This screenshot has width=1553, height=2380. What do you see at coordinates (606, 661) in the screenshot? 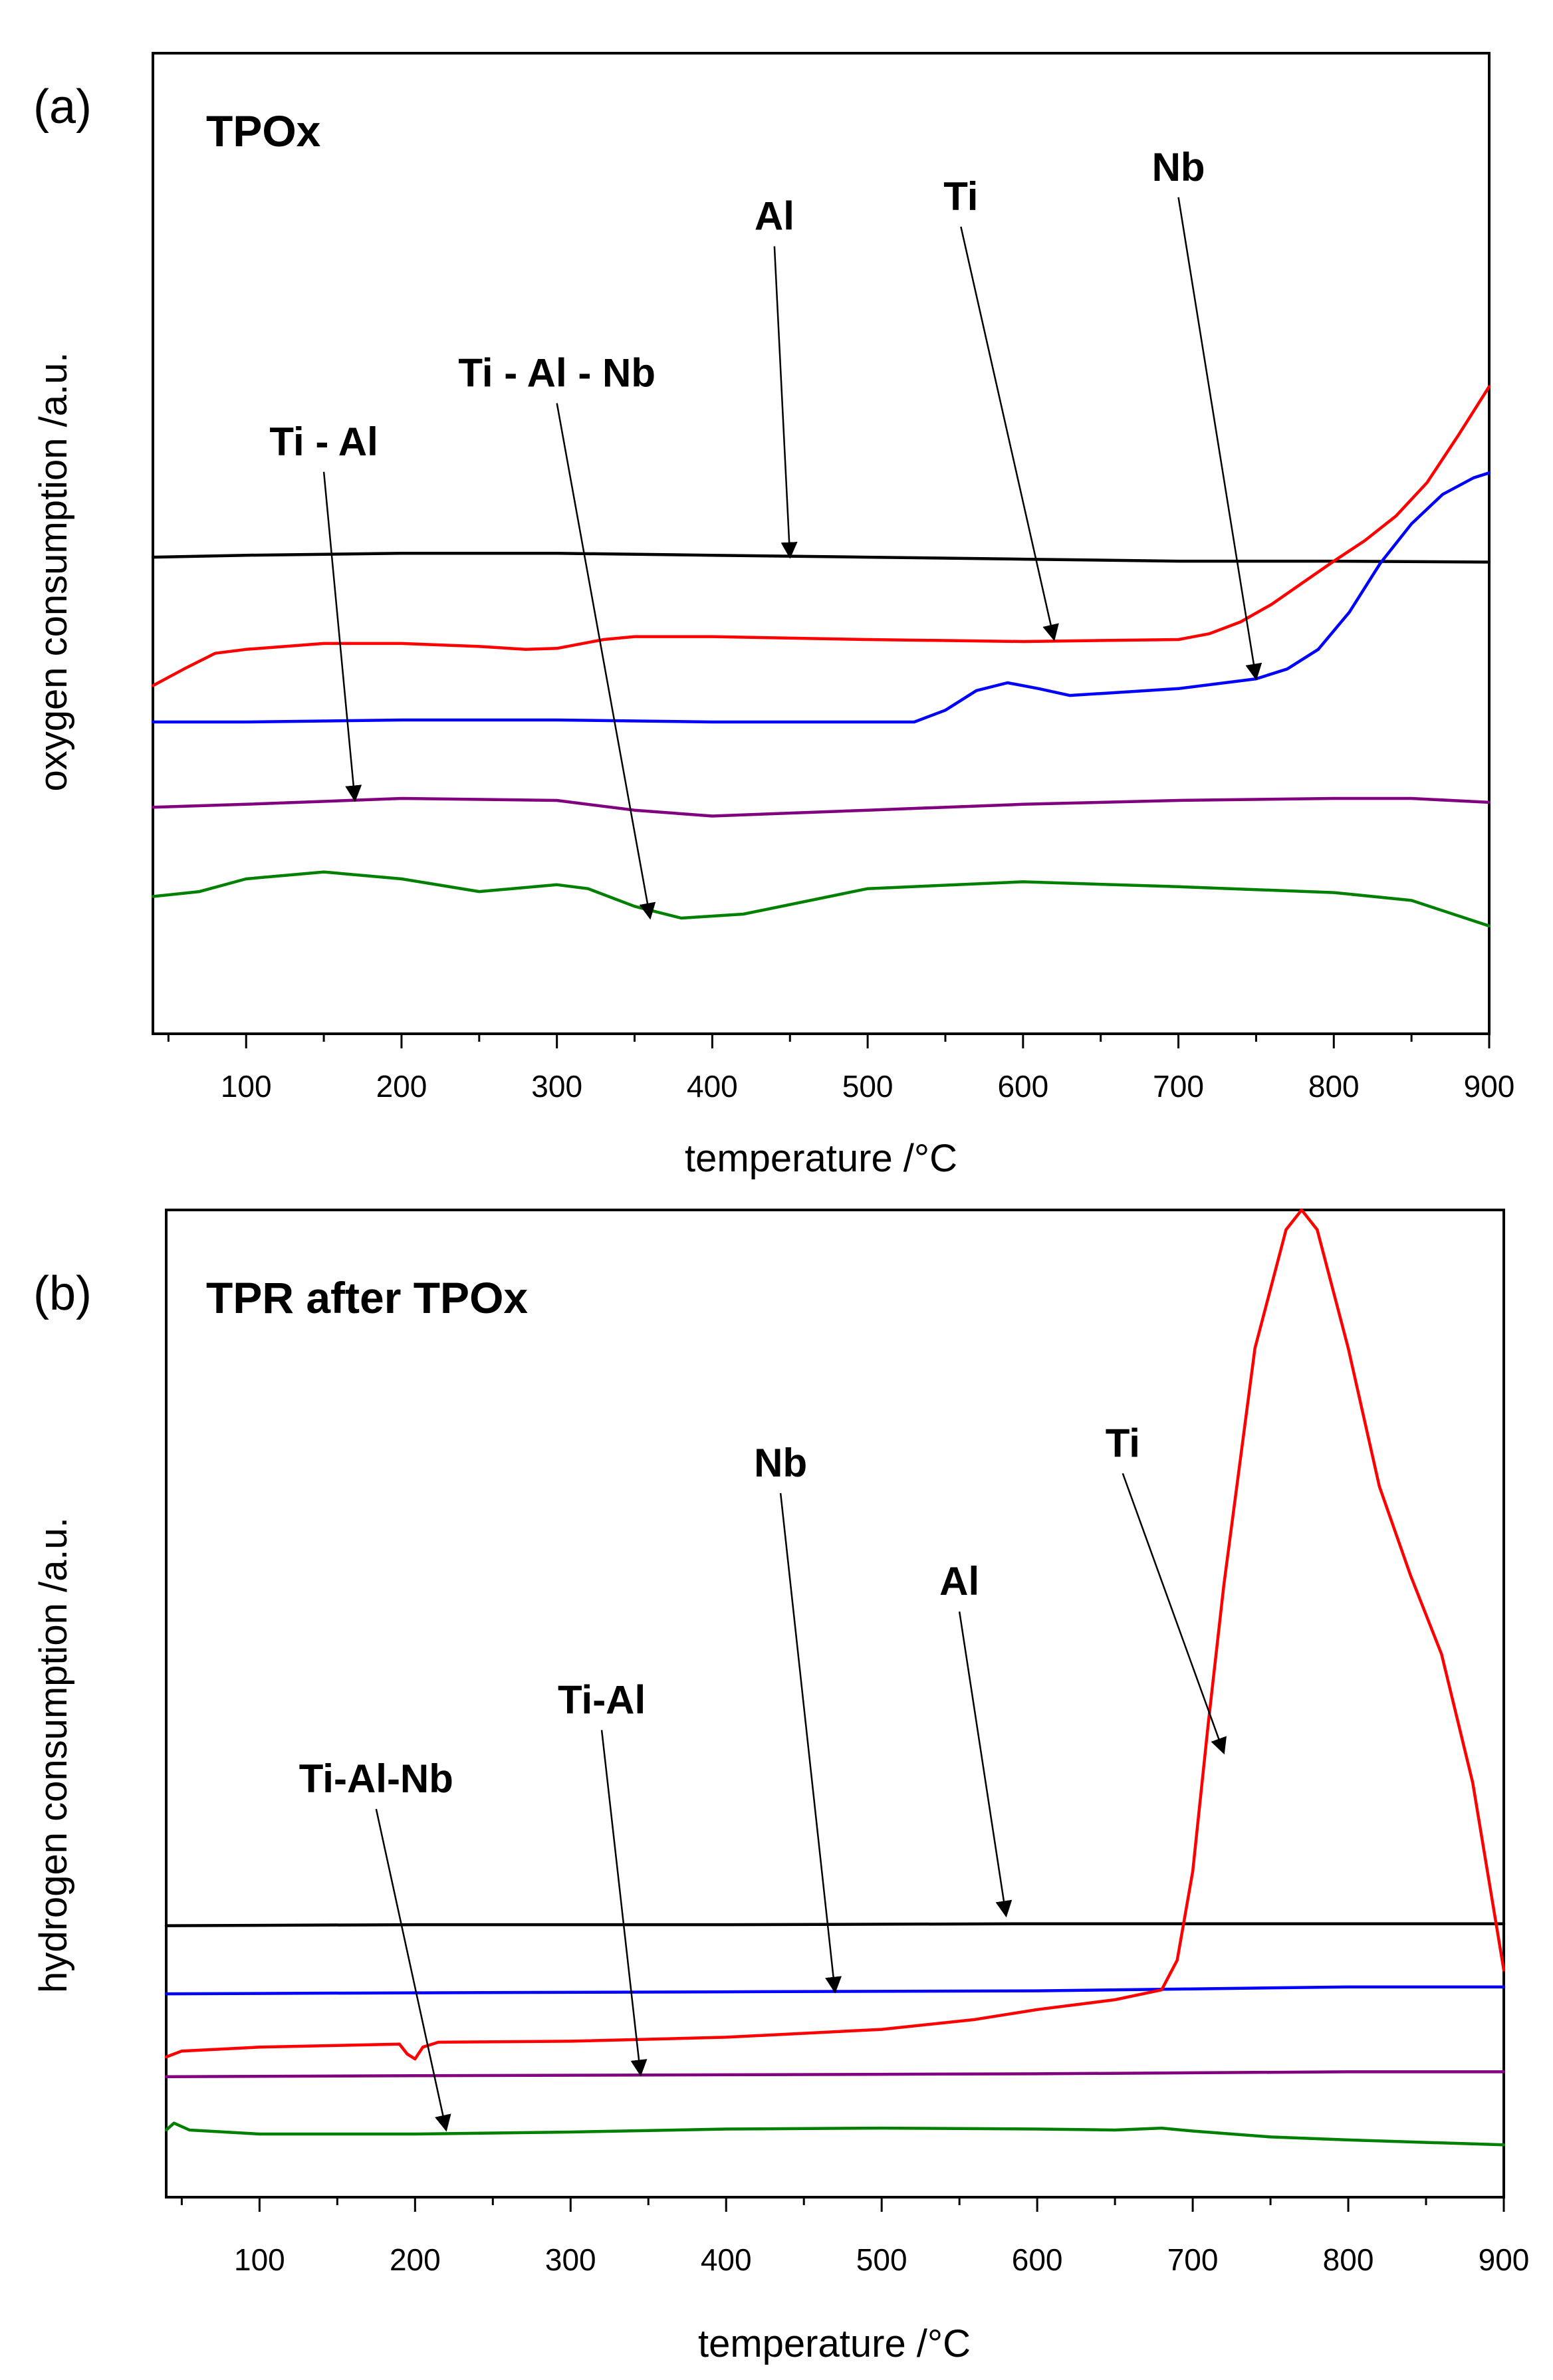
I see `panel-a-arrow-ti-al-nb` at bounding box center [606, 661].